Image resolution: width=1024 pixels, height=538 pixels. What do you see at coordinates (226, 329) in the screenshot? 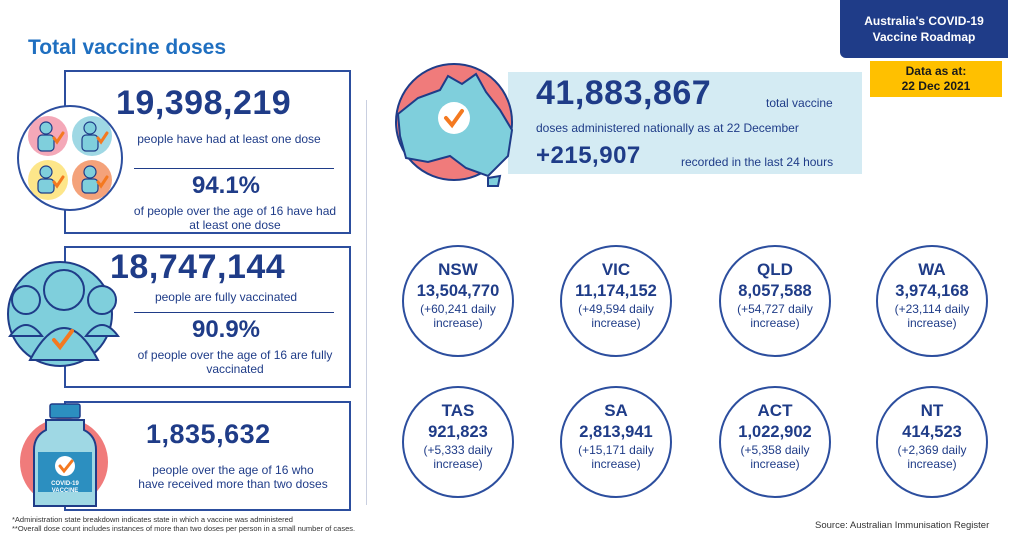
I see `fully-vaccinated-pct: 90.9%` at bounding box center [226, 329].